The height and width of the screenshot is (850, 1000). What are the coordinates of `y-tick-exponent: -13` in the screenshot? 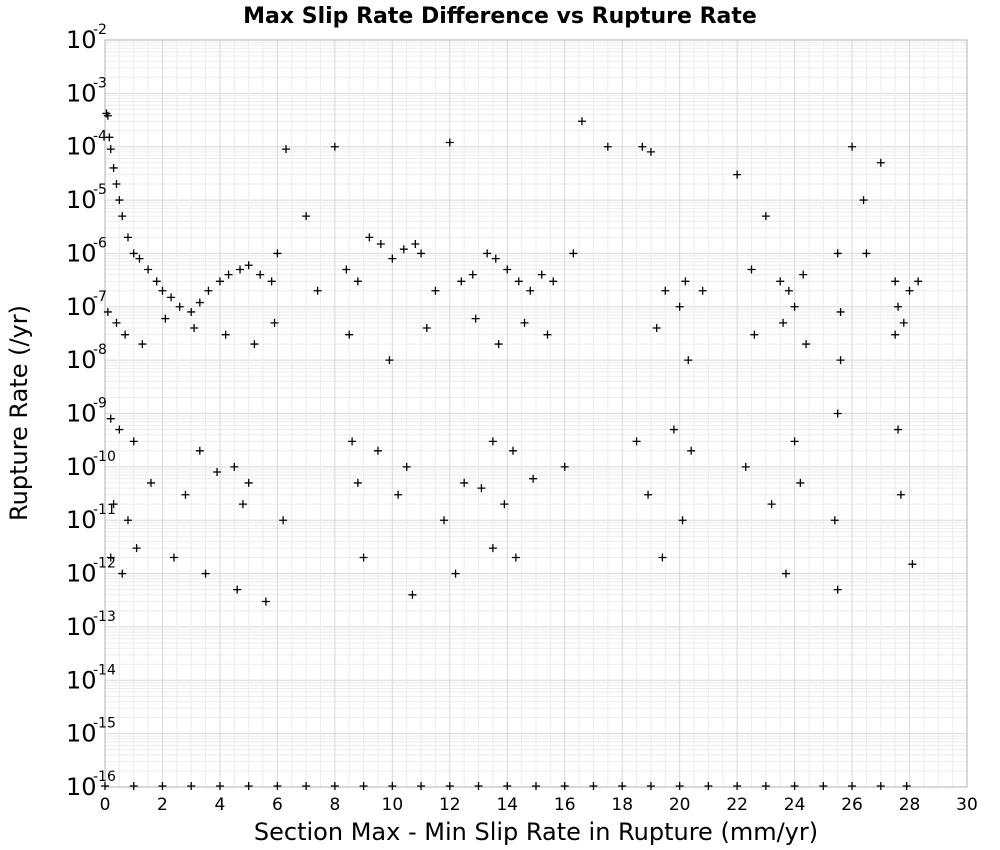 It's located at (104, 617).